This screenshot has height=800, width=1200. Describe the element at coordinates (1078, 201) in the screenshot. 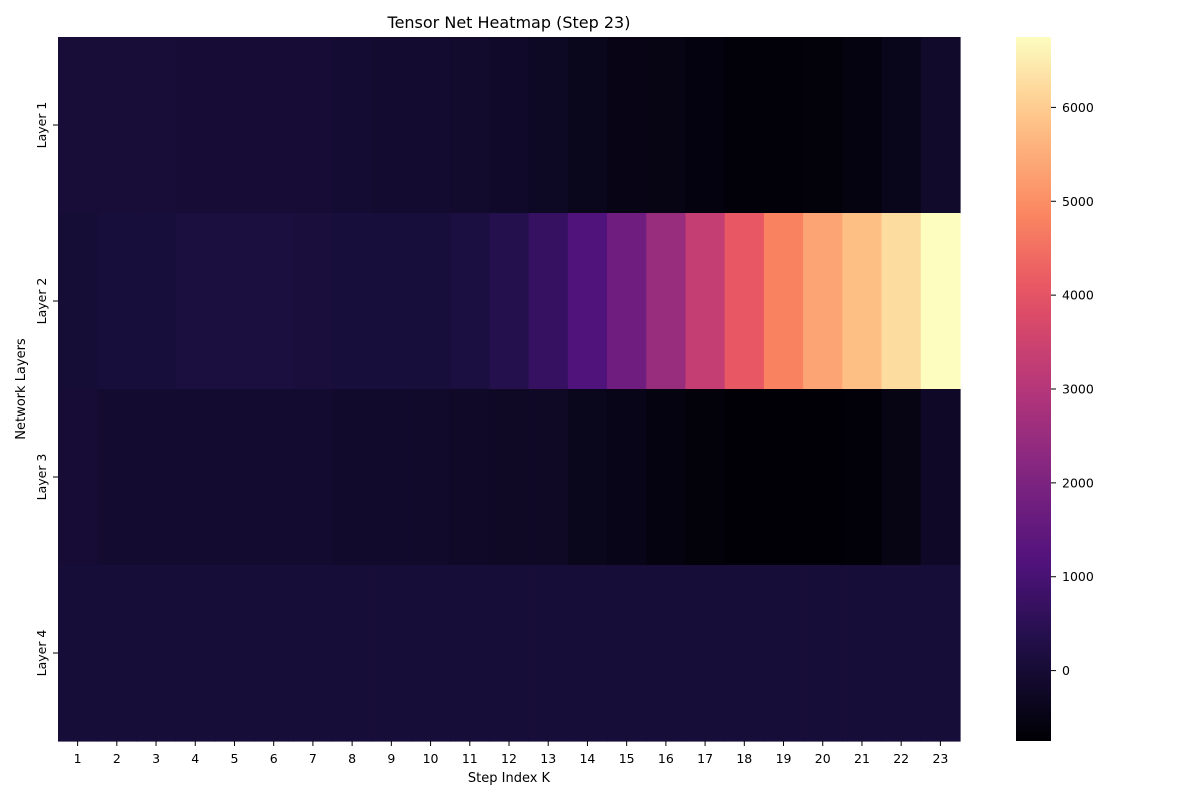

I see `colorbar-tick-label: 5000` at that location.